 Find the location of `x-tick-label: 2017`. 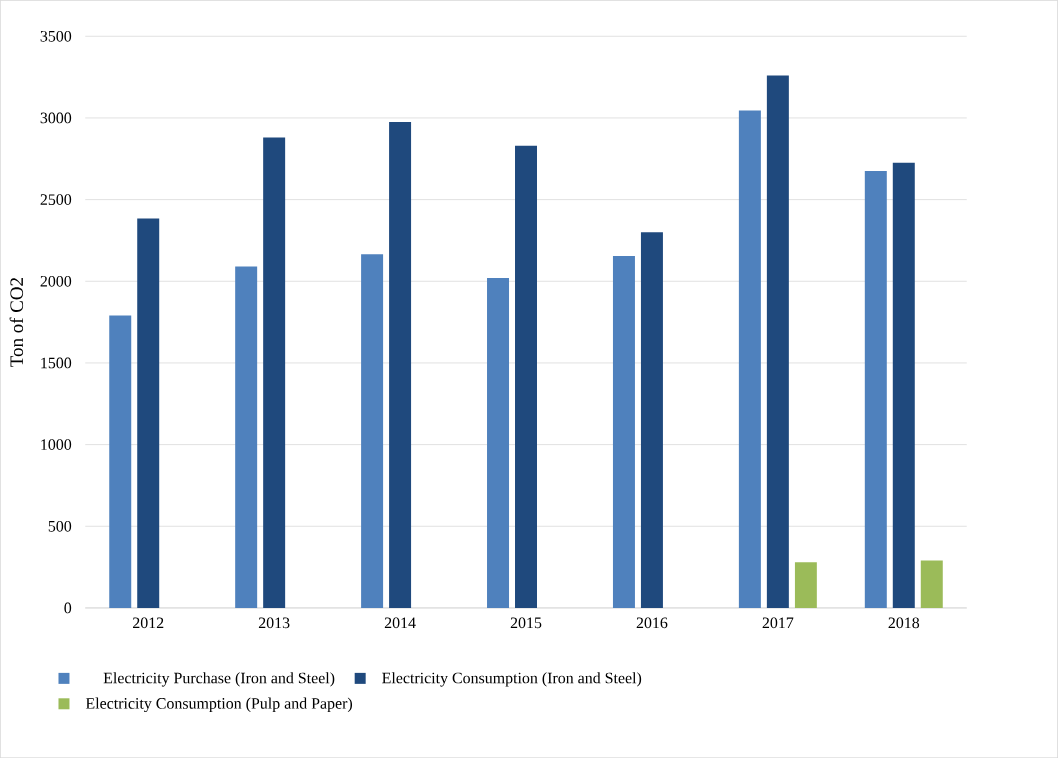

x-tick-label: 2017 is located at coordinates (778, 623).